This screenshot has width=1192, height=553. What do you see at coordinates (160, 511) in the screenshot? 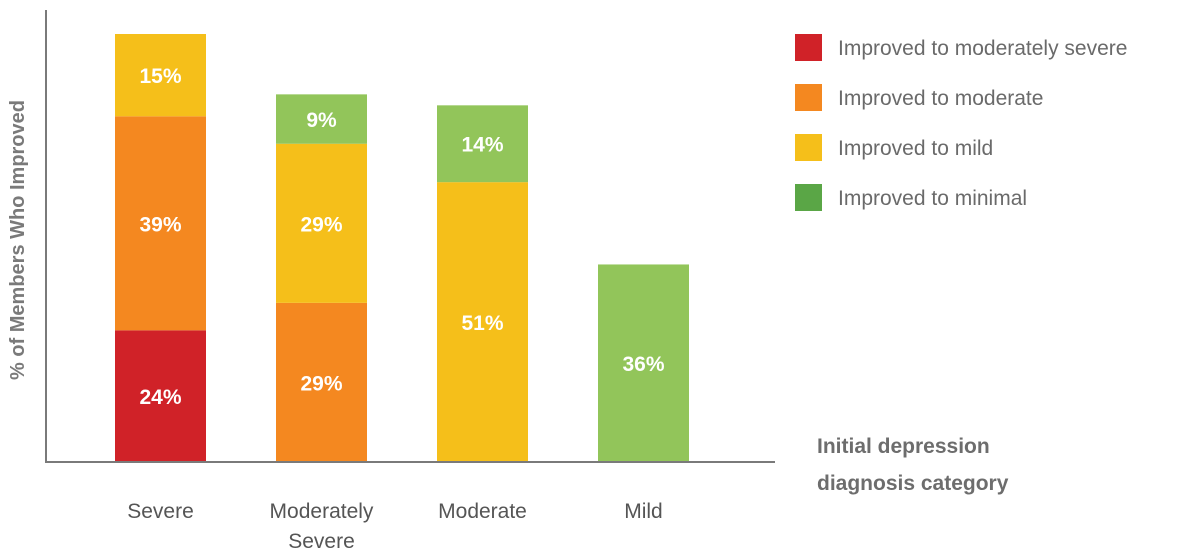
I see `category-tick-label: Severe` at bounding box center [160, 511].